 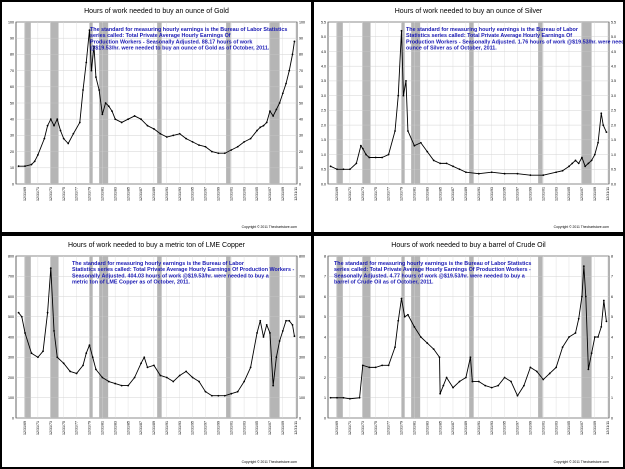 I want to click on y-tick-label-right: 20, so click(x=301, y=152).